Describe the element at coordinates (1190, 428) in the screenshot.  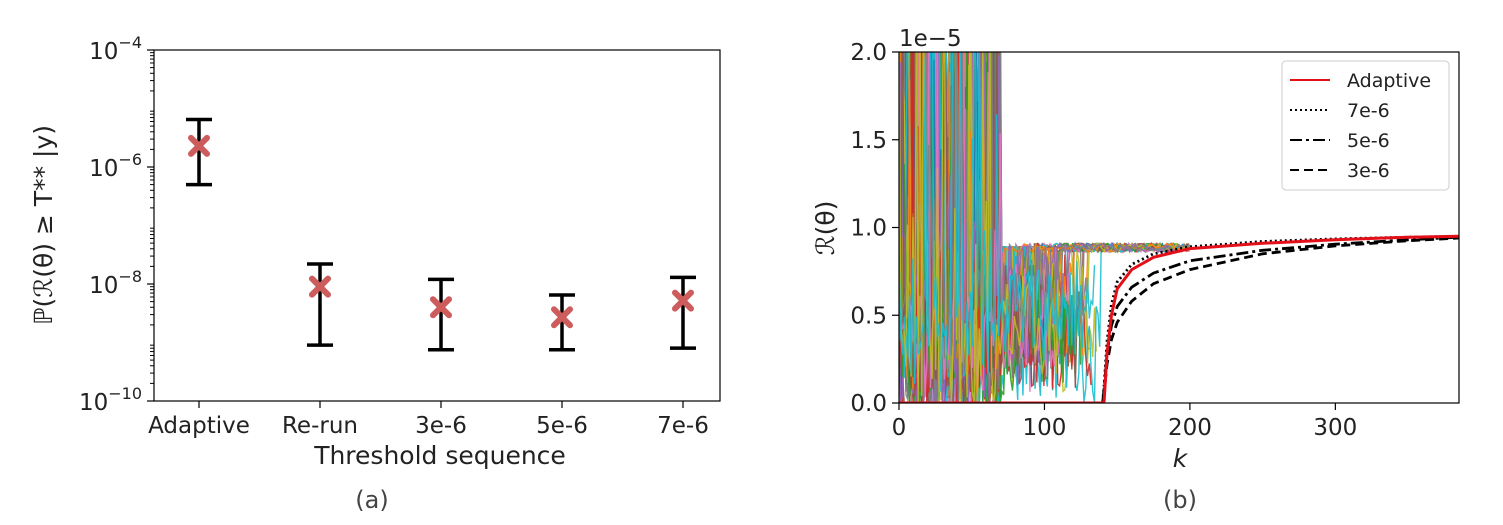
I see `panel-b-x-tick-label: 200` at that location.